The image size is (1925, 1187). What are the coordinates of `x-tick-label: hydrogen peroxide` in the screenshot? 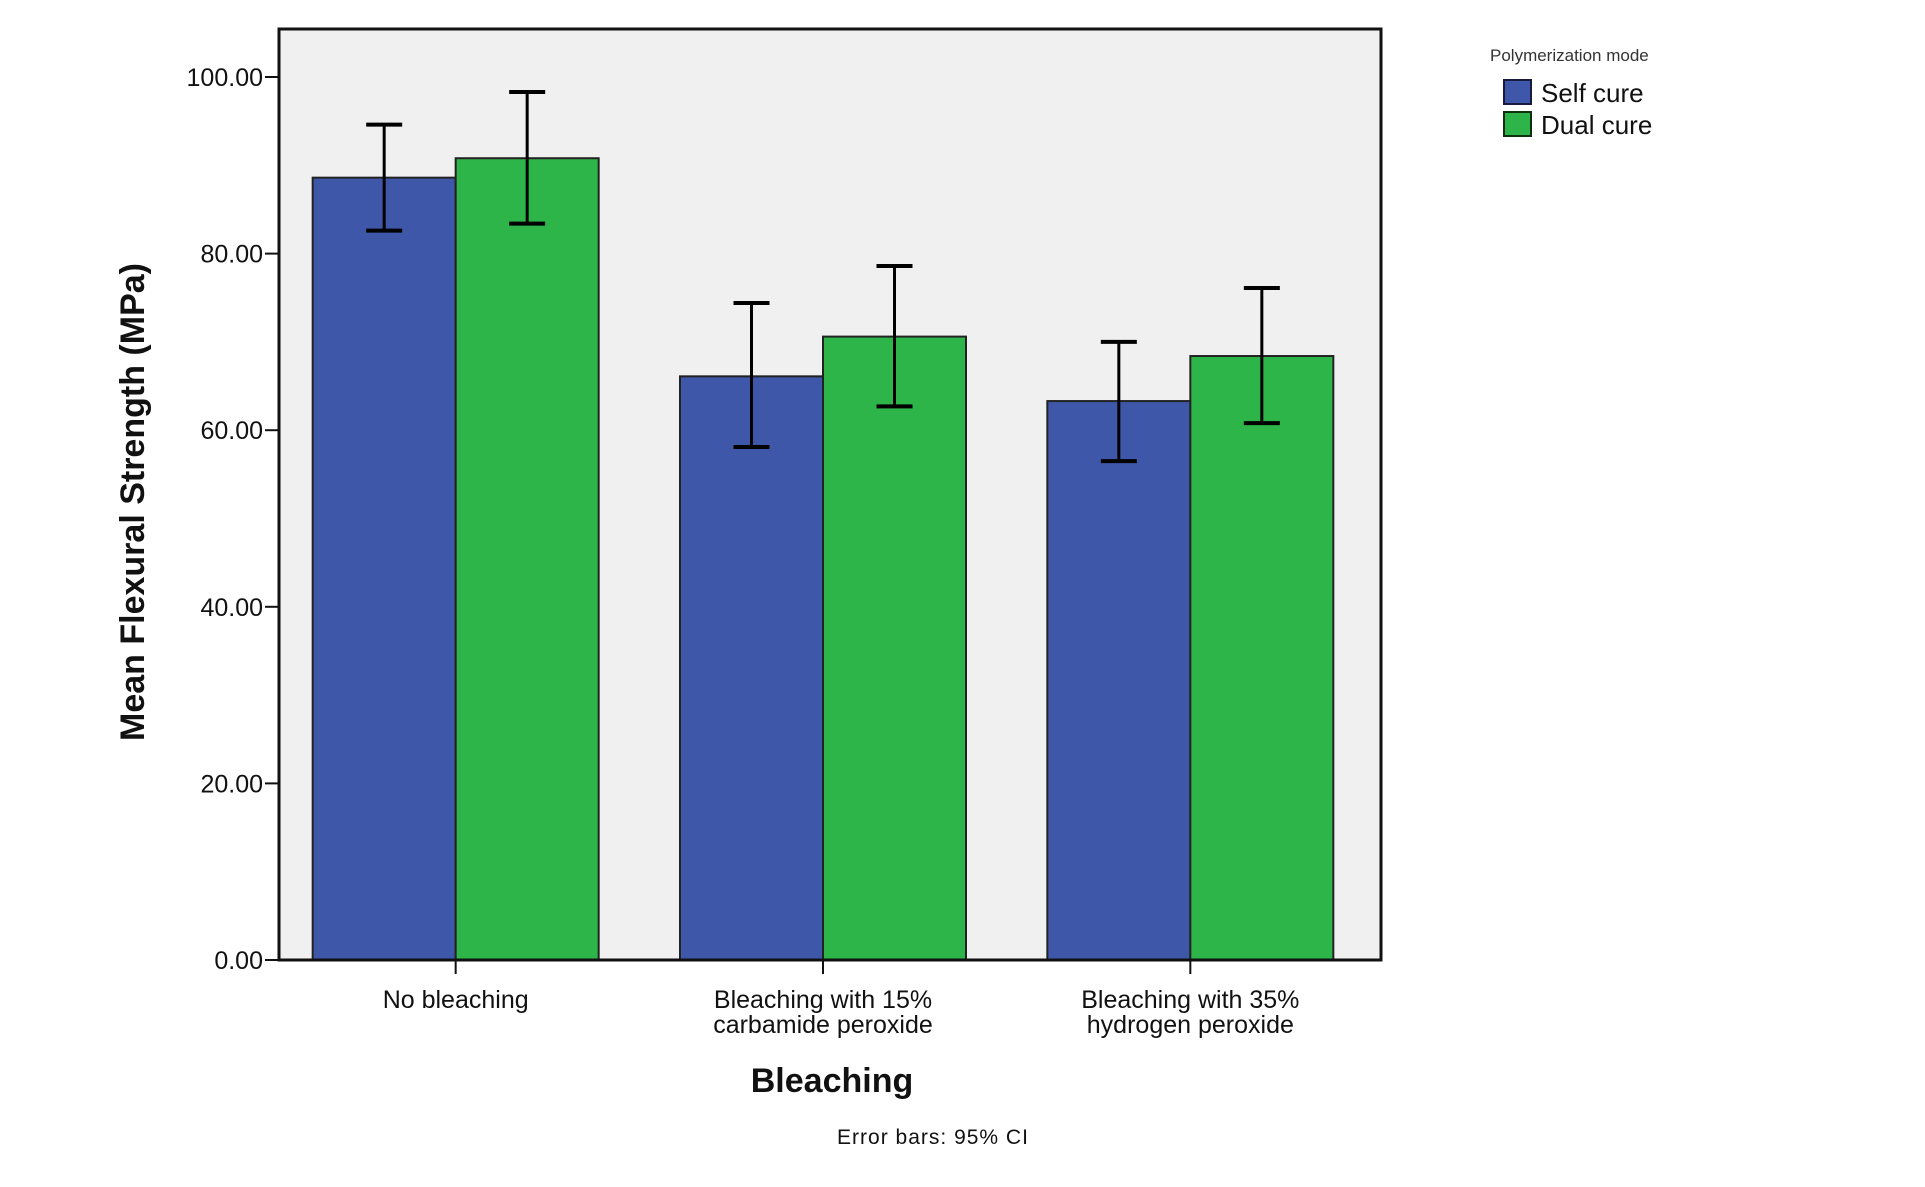 It's located at (1190, 1025).